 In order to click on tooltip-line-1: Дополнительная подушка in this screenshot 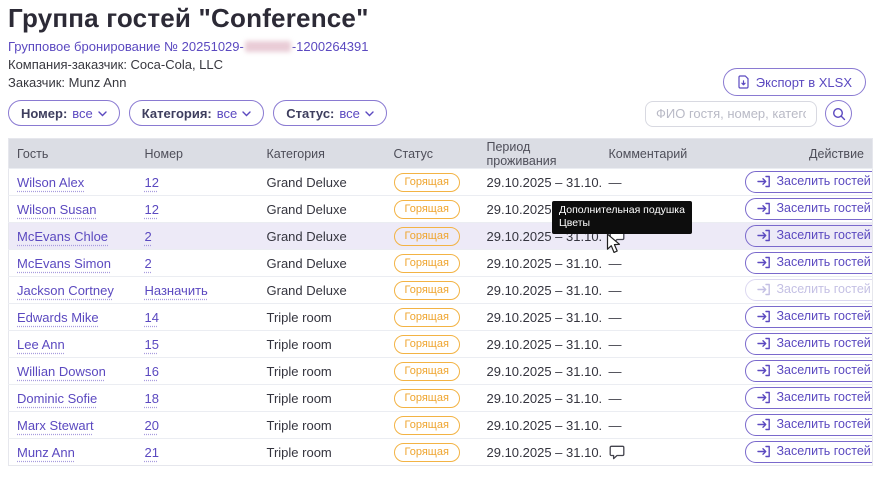, I will do `click(622, 210)`.